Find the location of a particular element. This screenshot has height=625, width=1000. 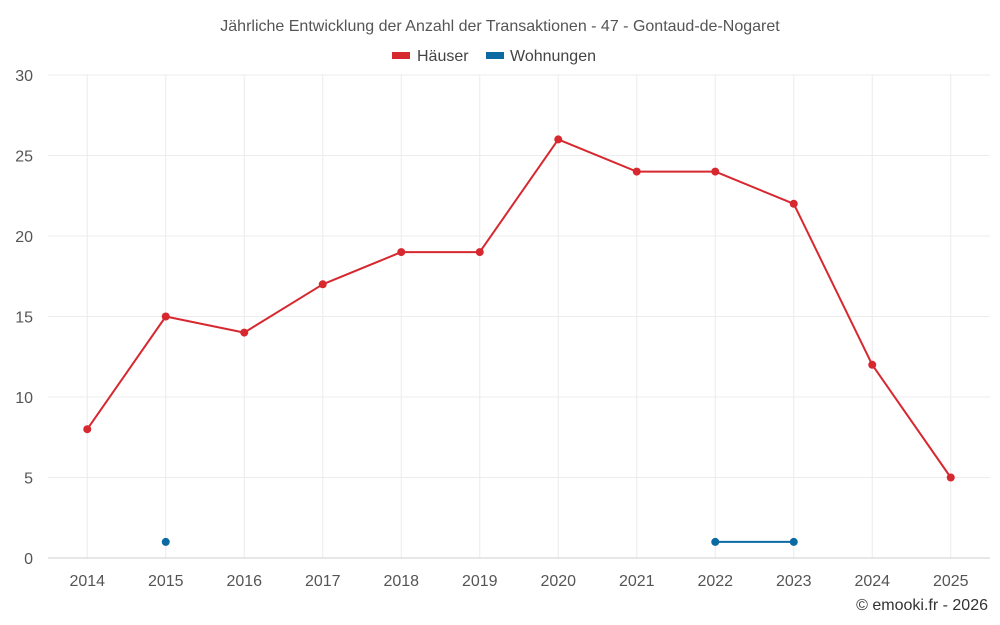

legend-label-wohnungen: Wohnungen is located at coordinates (553, 56).